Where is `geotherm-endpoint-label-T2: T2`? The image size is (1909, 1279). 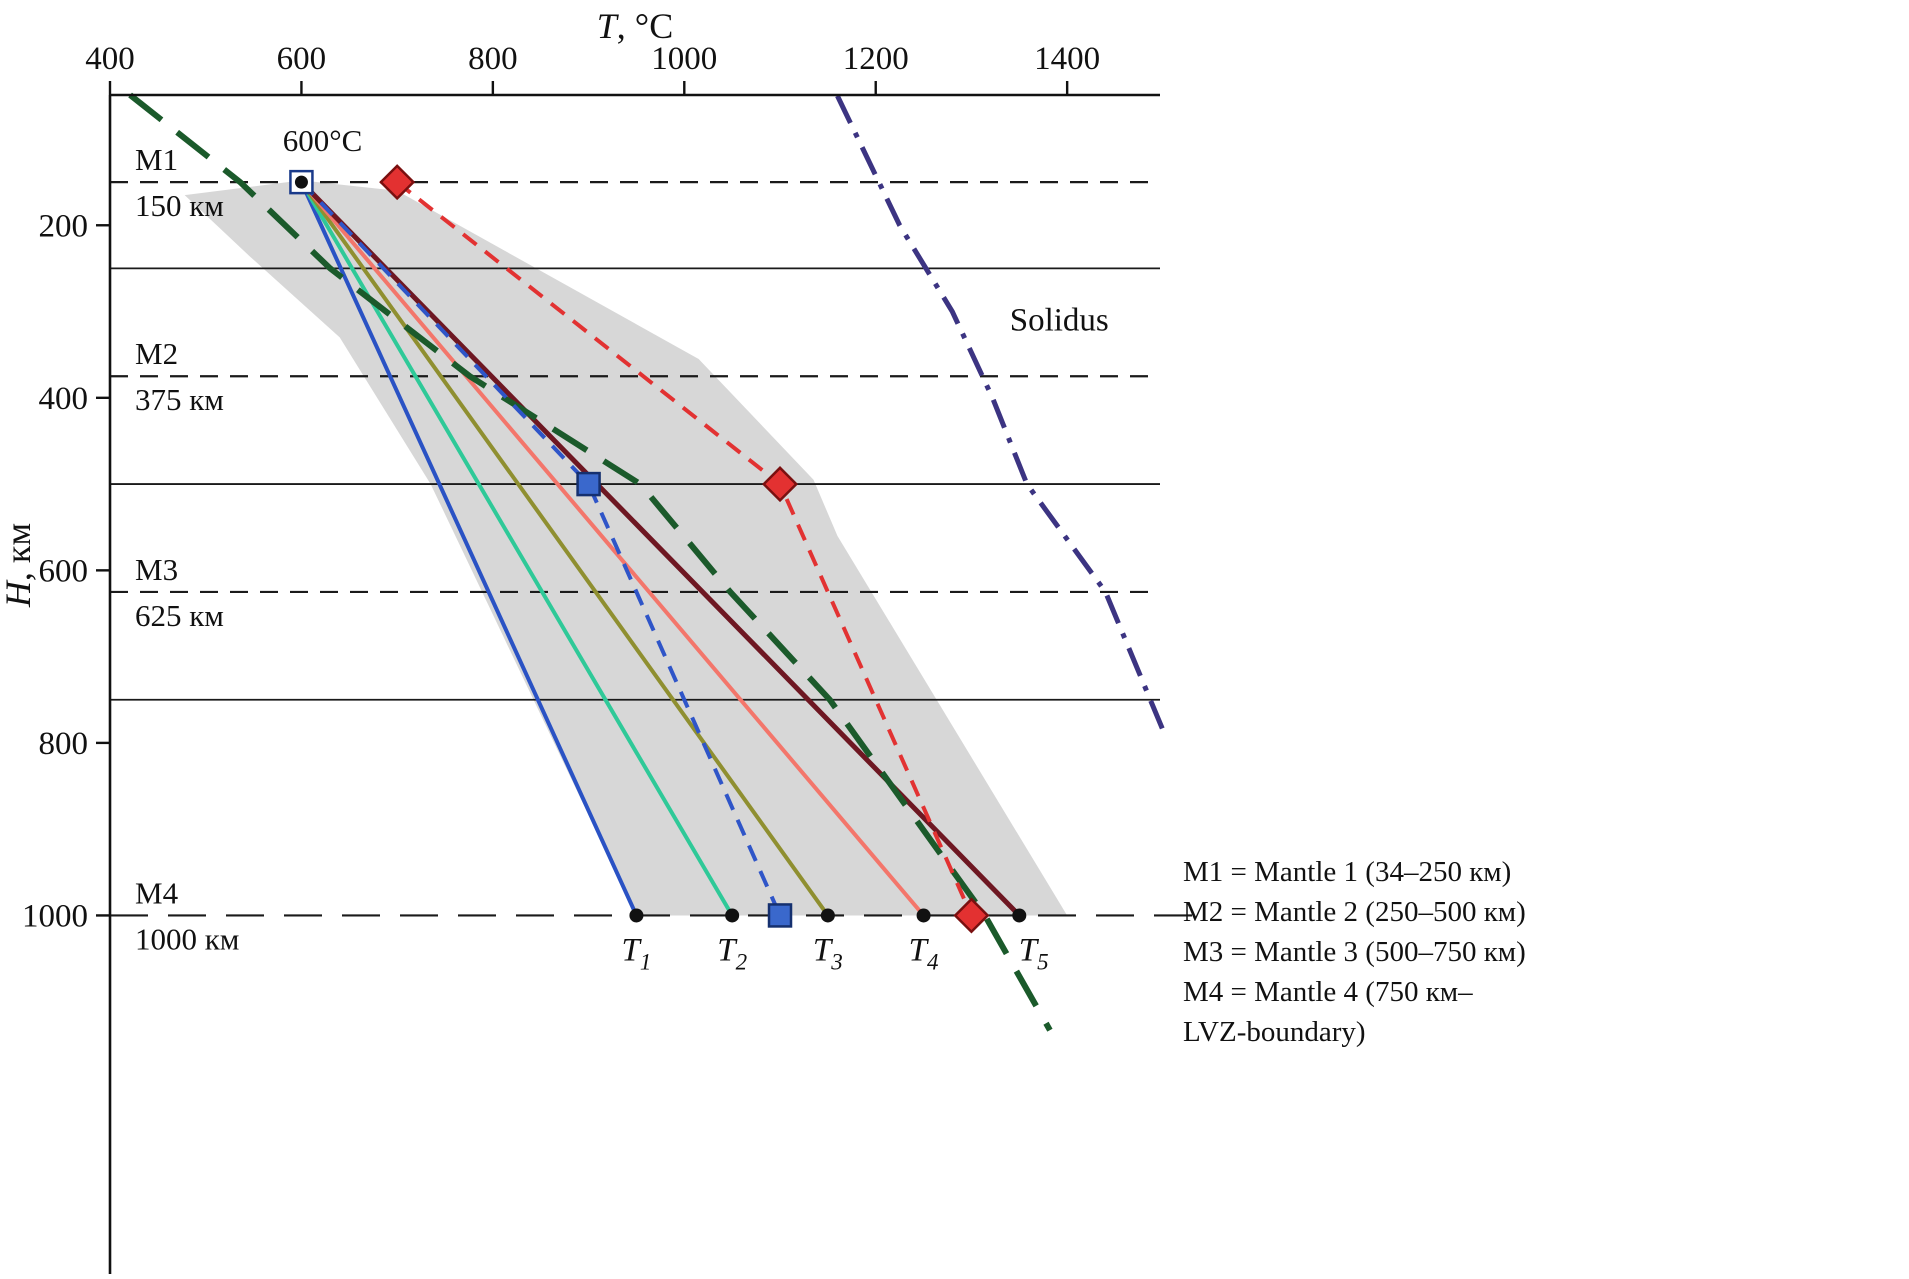 geotherm-endpoint-label-T2: T2 is located at coordinates (732, 953).